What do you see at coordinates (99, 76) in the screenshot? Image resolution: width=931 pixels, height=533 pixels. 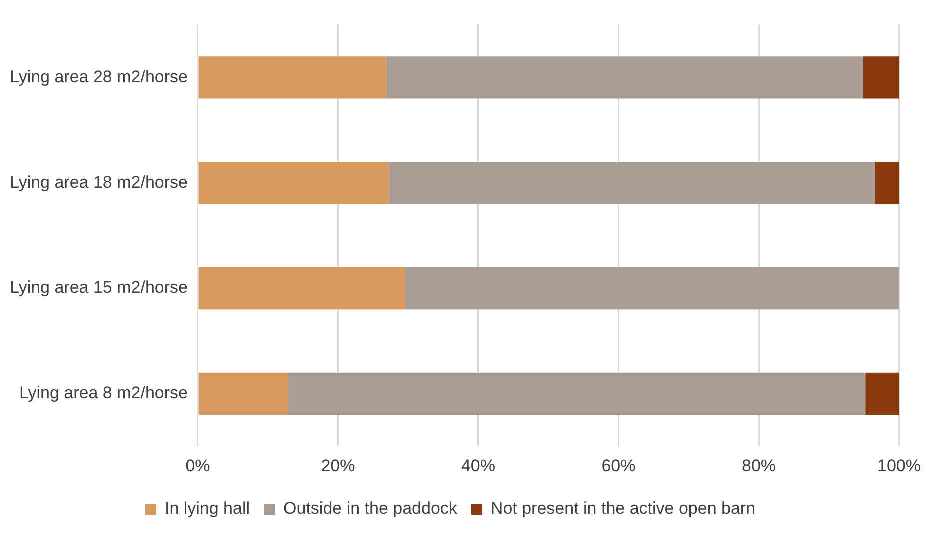 I see `y-tick-label: Lying area 28 m2/horse` at bounding box center [99, 76].